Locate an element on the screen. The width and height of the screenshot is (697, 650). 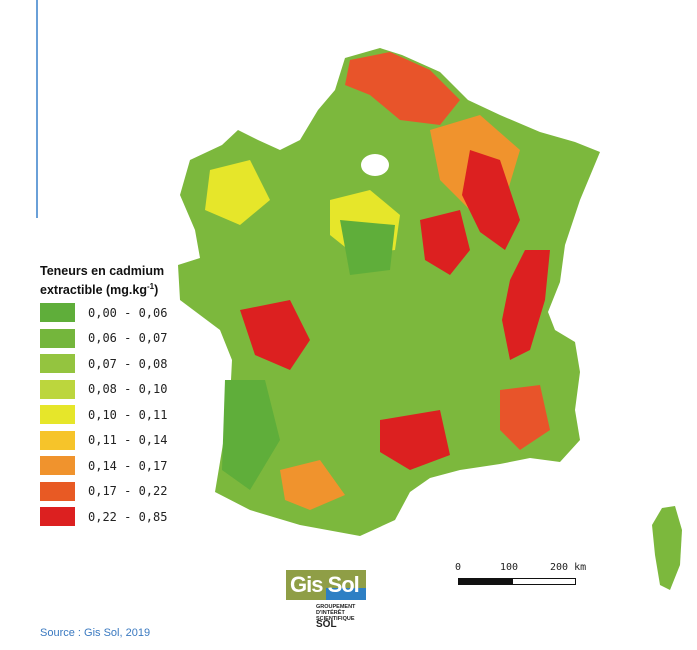
poitou is located at coordinates (275, 335).